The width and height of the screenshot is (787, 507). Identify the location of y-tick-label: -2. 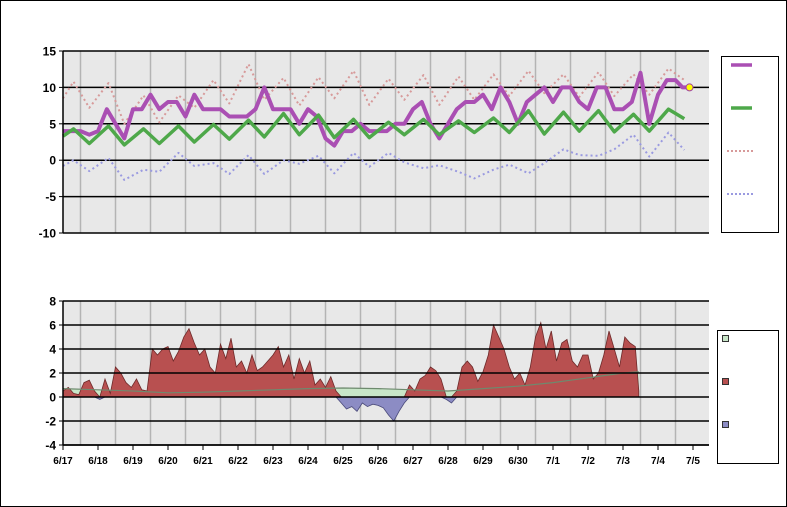
(50, 422).